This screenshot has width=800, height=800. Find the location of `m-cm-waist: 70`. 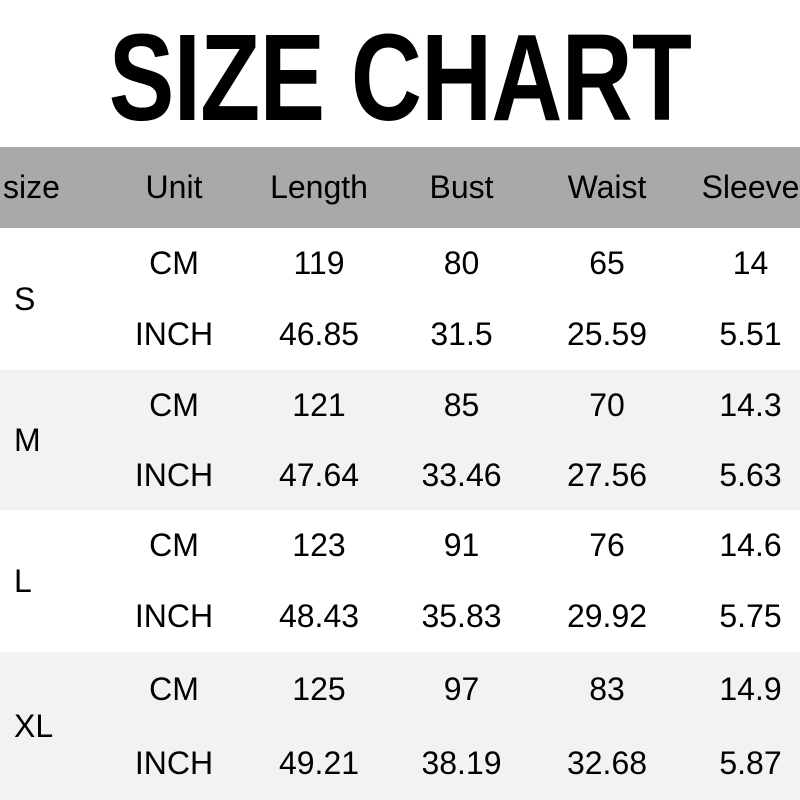

m-cm-waist: 70 is located at coordinates (607, 404).